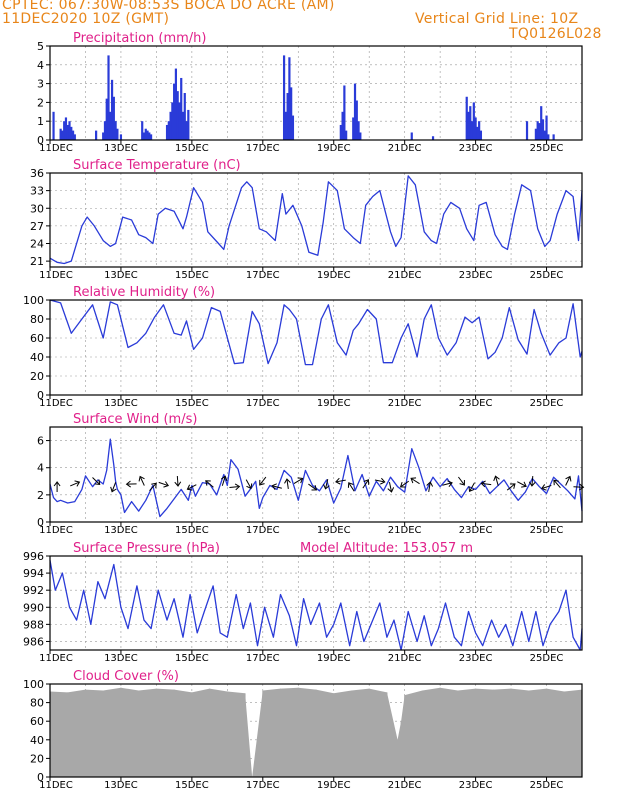 Image resolution: width=618 pixels, height=800 pixels. What do you see at coordinates (40, 84) in the screenshot?
I see `y-tick-label: 3` at bounding box center [40, 84].